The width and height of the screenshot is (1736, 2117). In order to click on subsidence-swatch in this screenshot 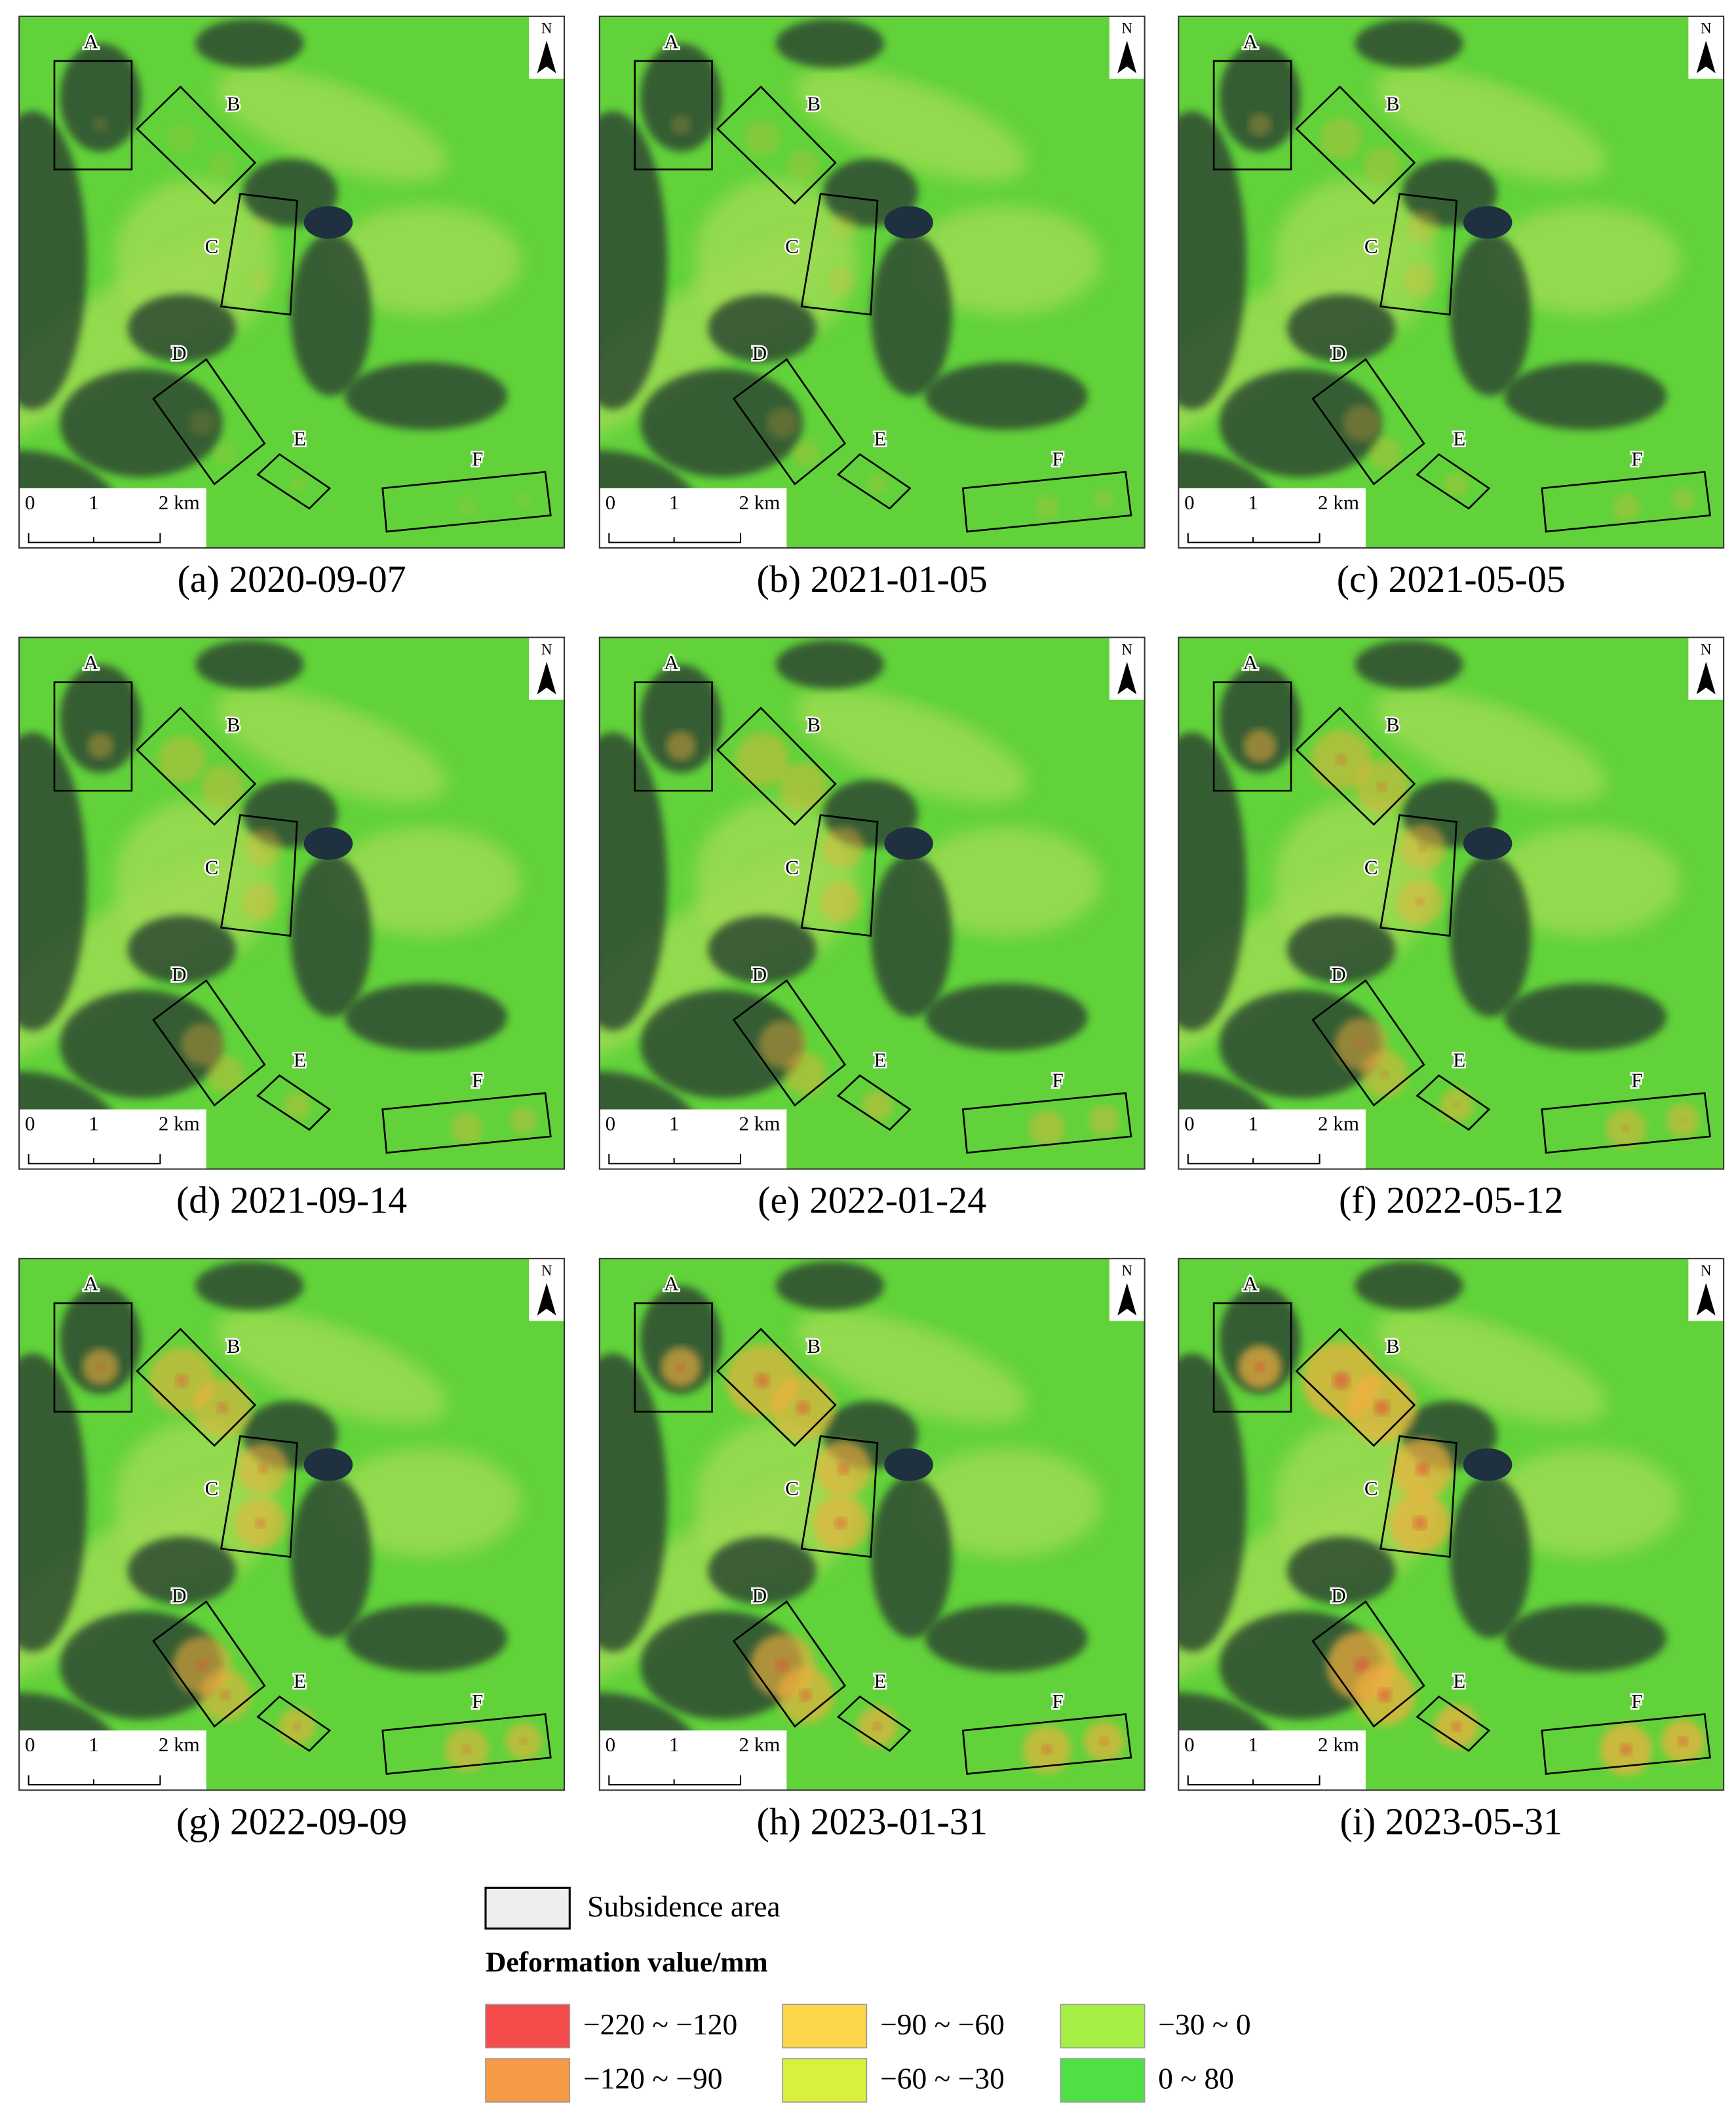, I will do `click(527, 1908)`.